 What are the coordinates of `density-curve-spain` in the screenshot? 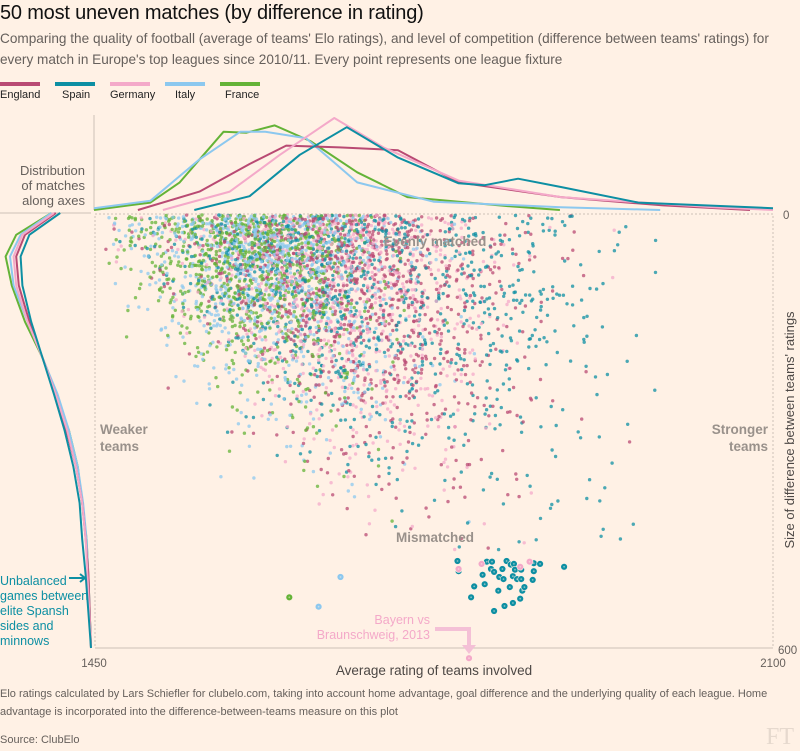 It's located at (484, 168).